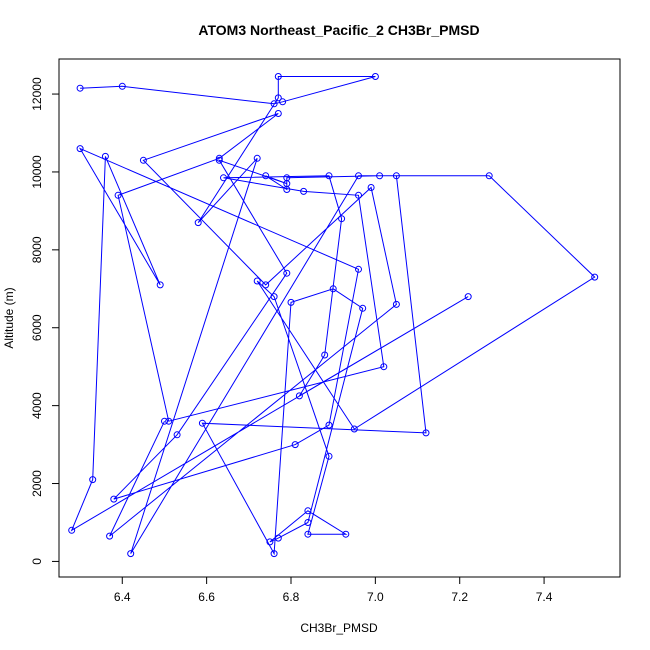 Image resolution: width=650 pixels, height=650 pixels. Describe the element at coordinates (338, 30) in the screenshot. I see `chart-title: ATOM3 Northeast_Pacific_2 CH3Br_PMSD` at that location.